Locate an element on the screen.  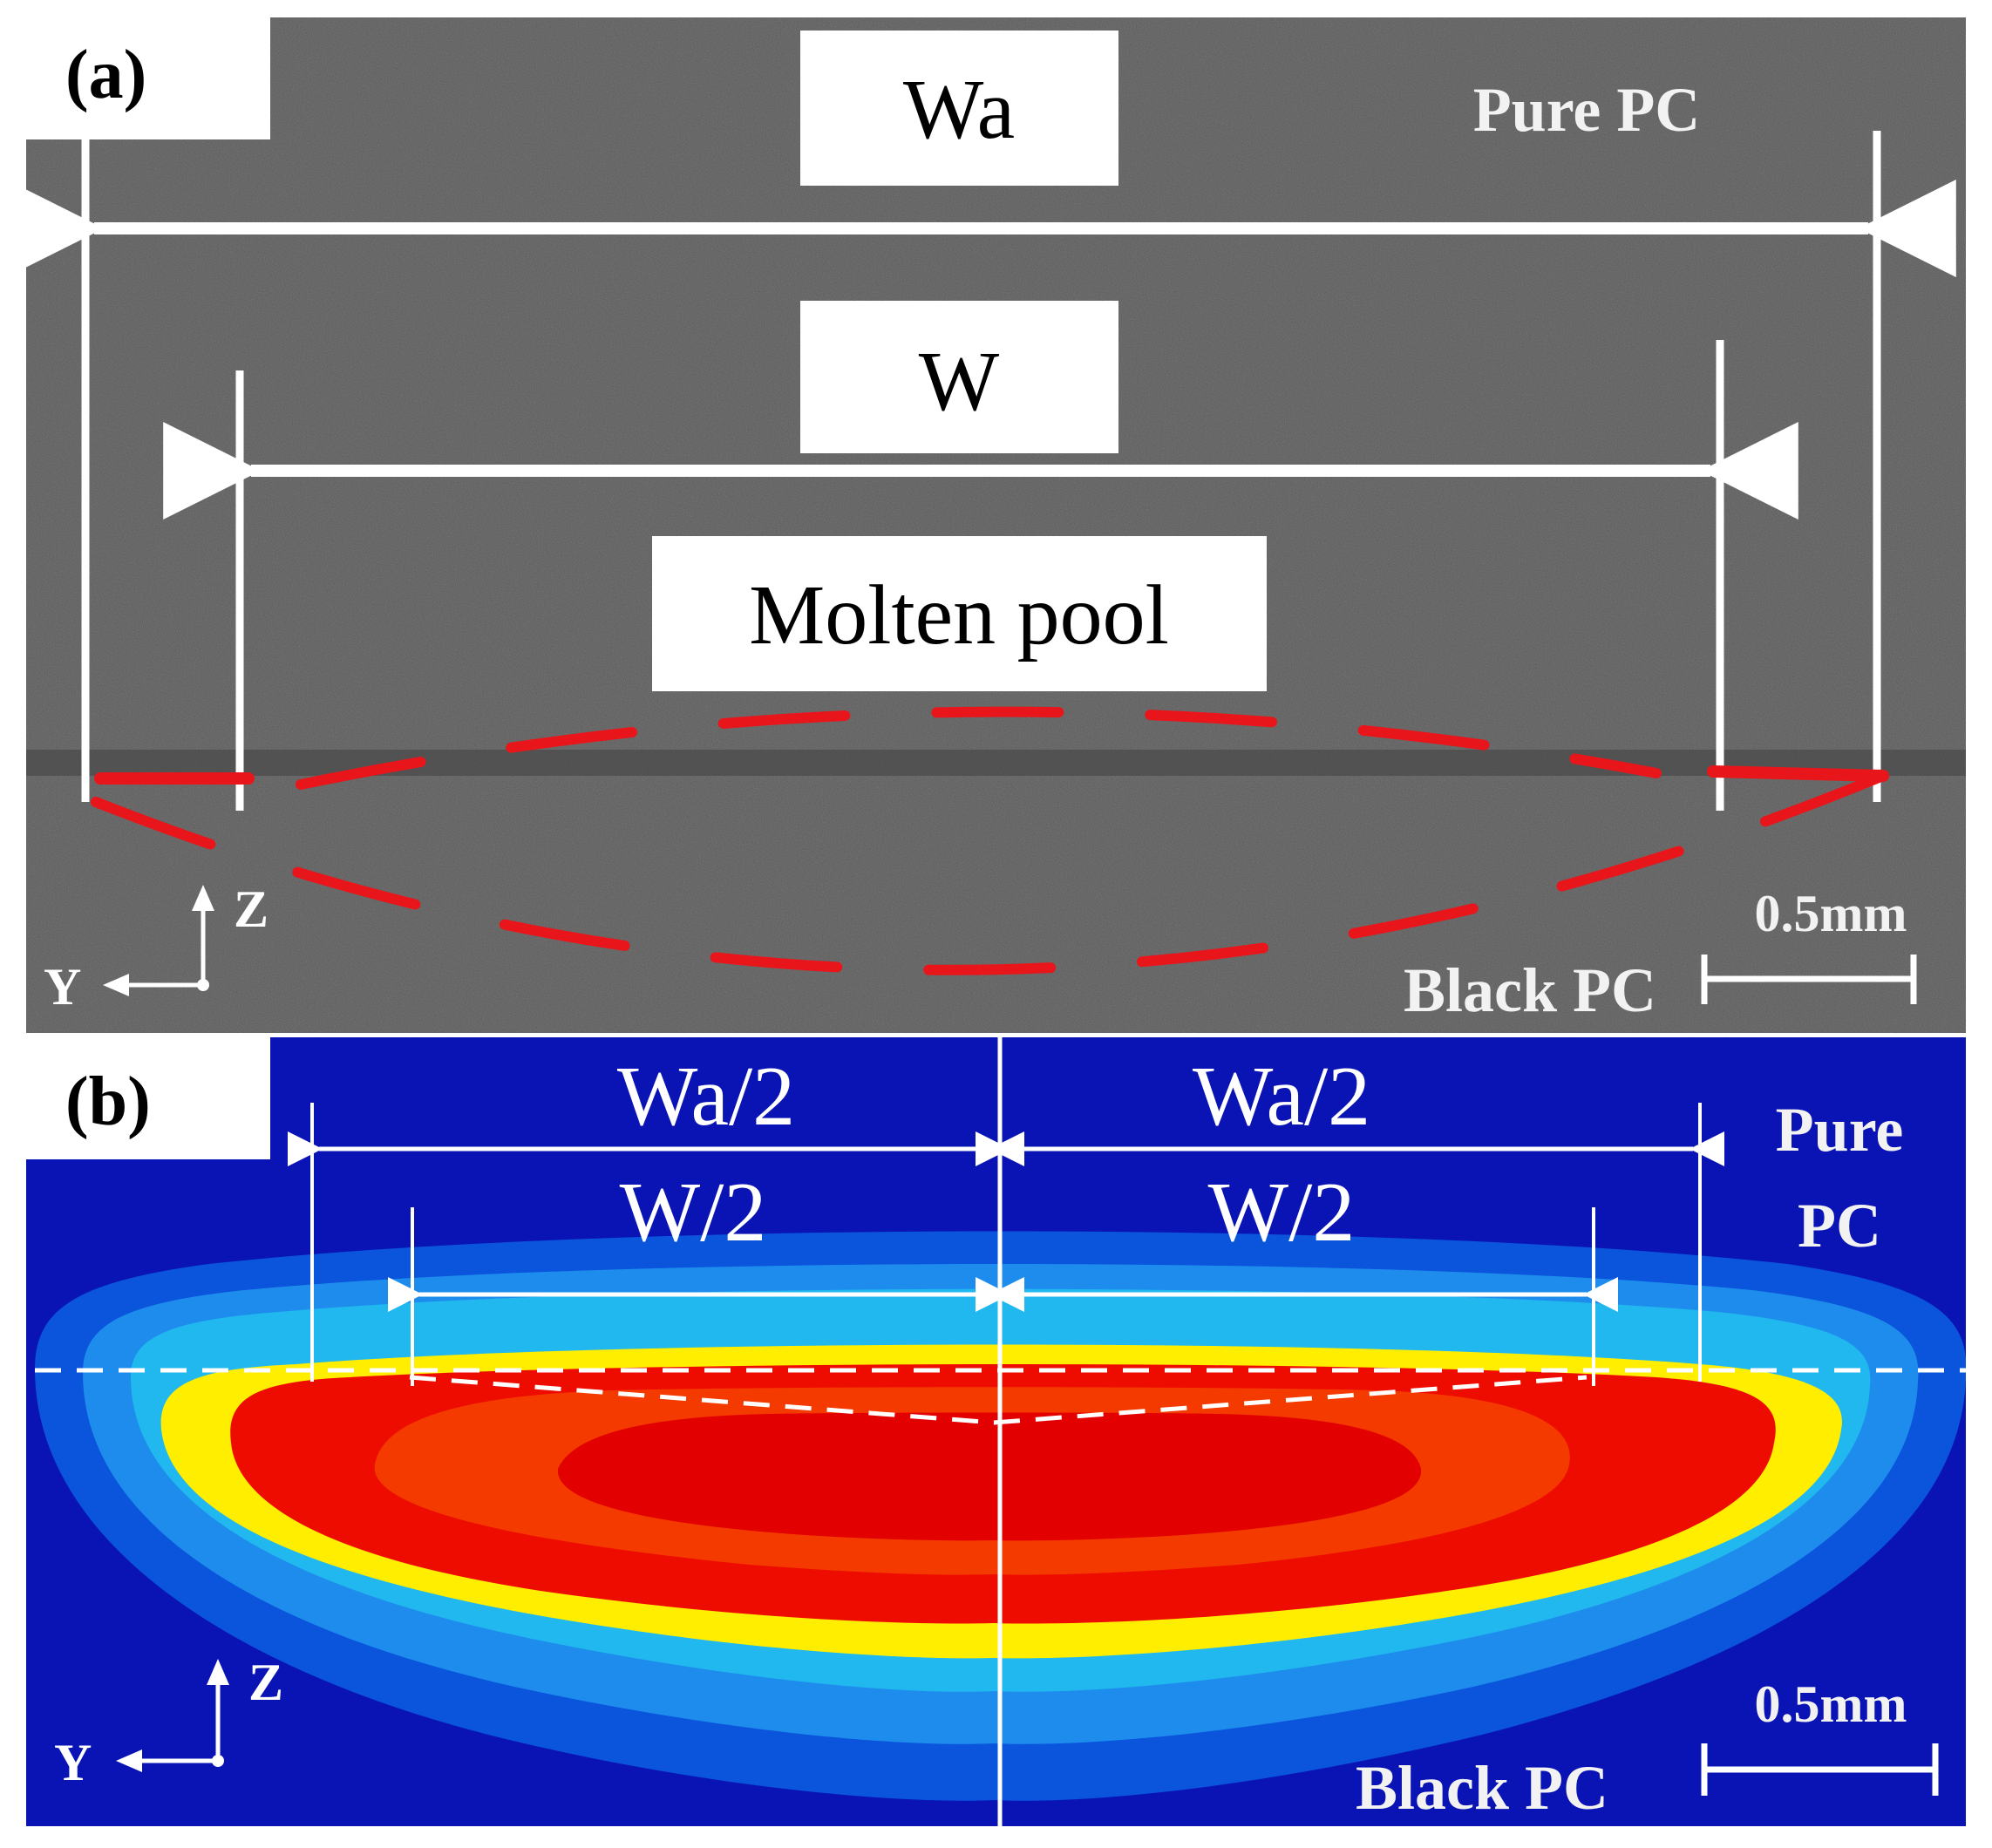
panel-a-scale-bar is located at coordinates (1809, 979).